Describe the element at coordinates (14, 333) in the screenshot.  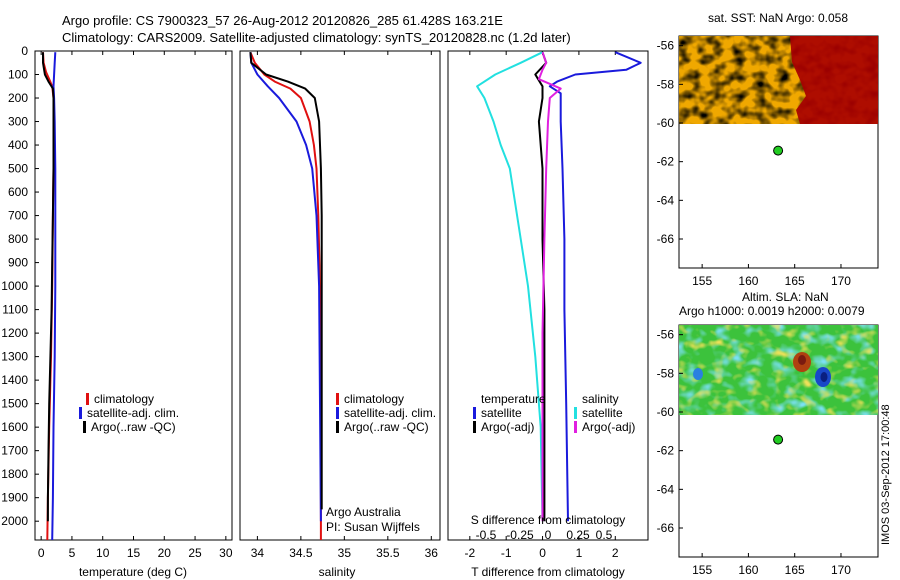
I see `depth-tick-label: 1200` at that location.